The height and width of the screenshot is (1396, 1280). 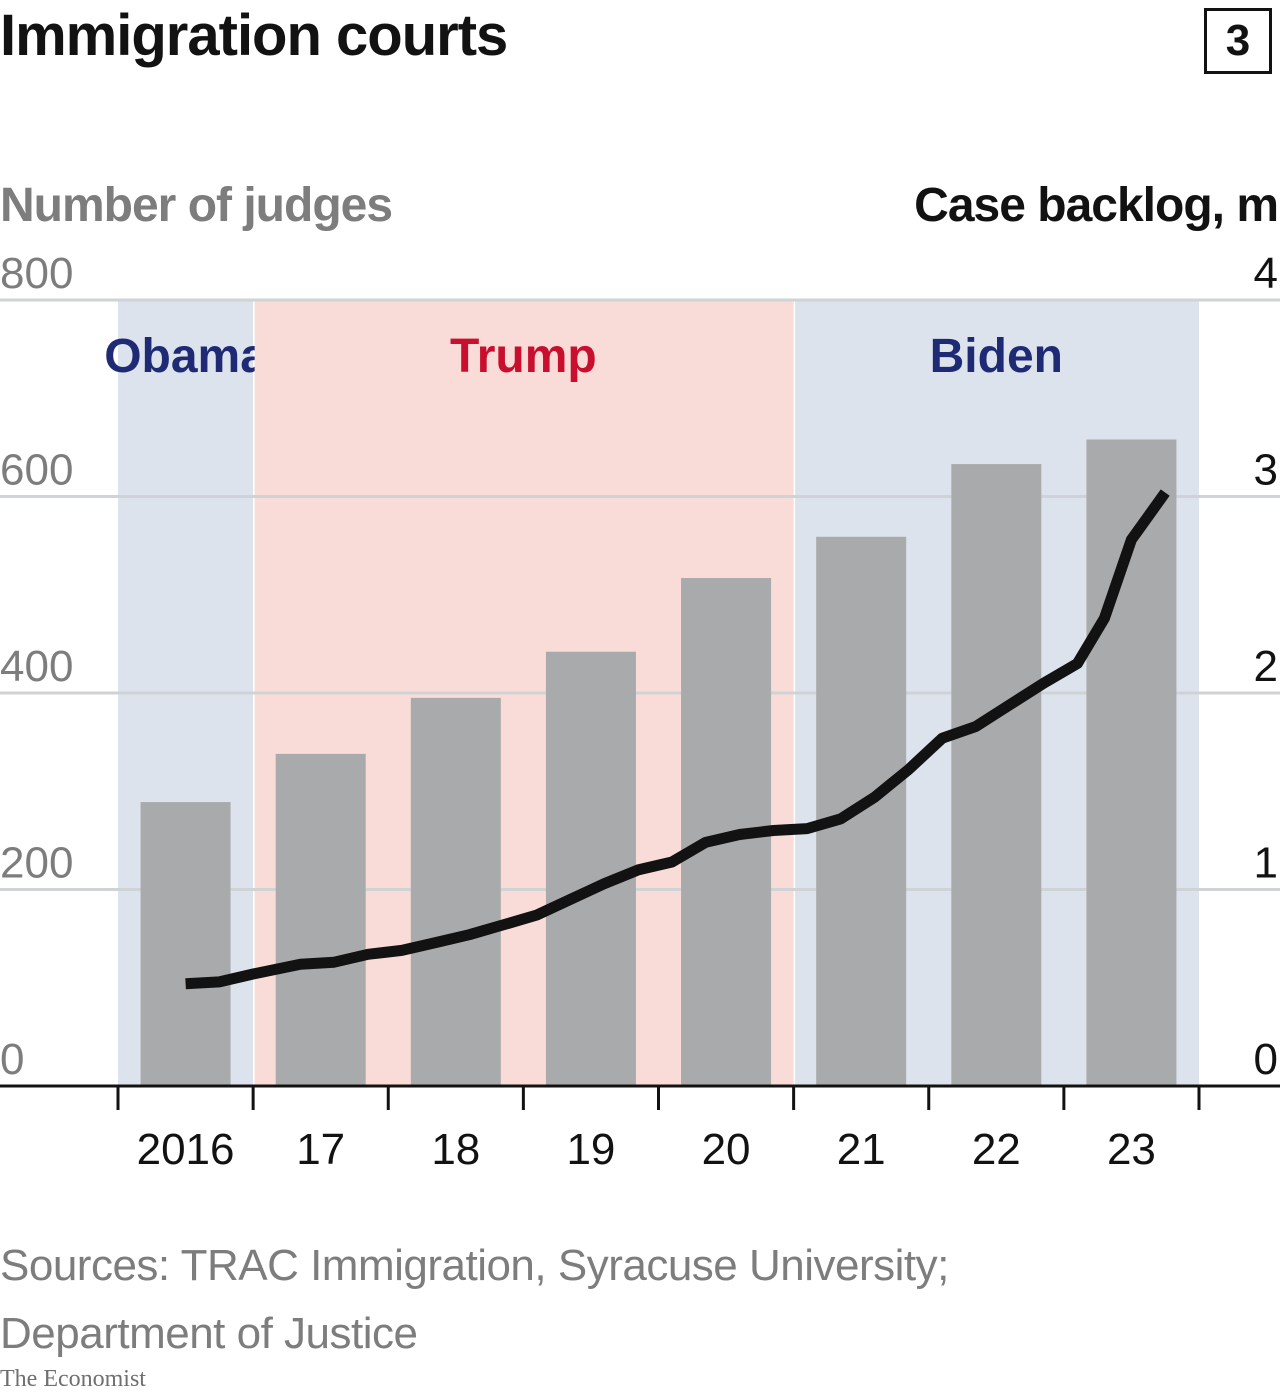 I want to click on left-axis-title: Number of judges, so click(x=196, y=205).